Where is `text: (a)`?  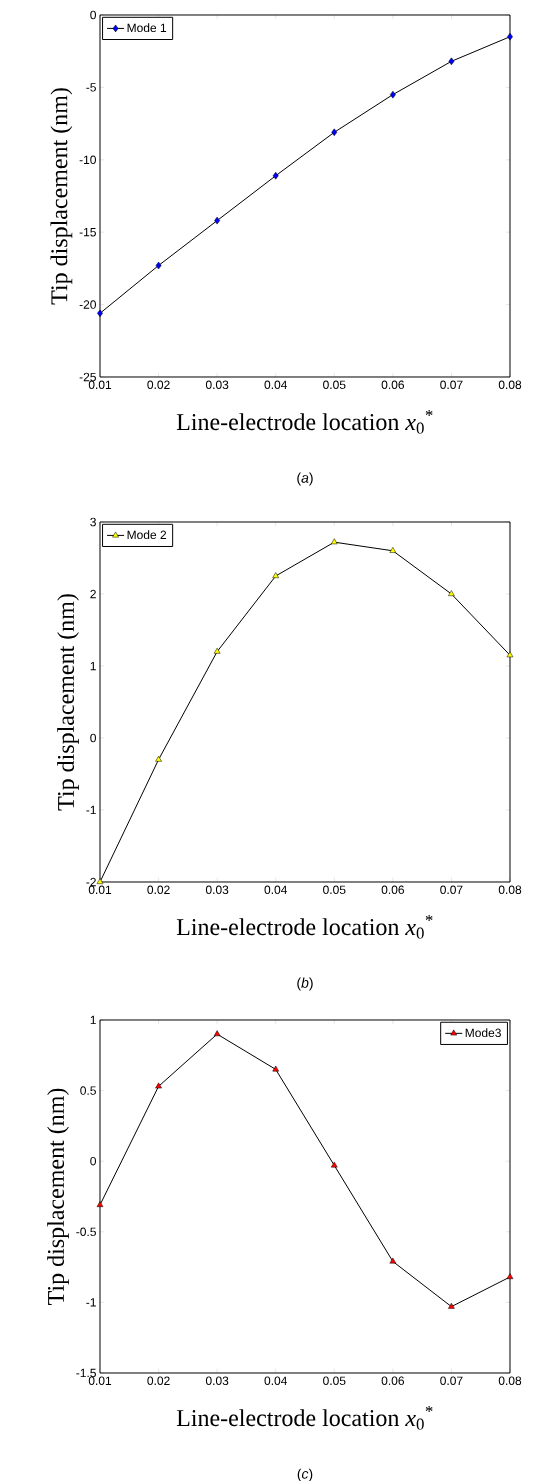
text: (a) is located at coordinates (305, 479).